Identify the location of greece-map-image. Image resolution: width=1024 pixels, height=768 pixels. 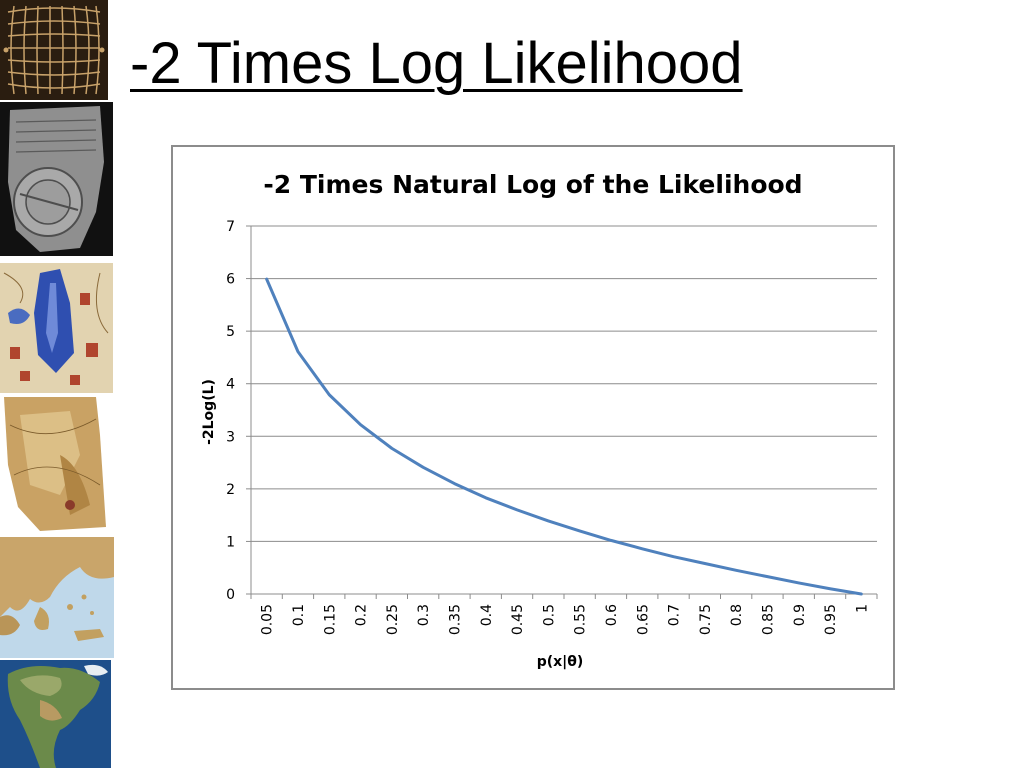
(57, 597).